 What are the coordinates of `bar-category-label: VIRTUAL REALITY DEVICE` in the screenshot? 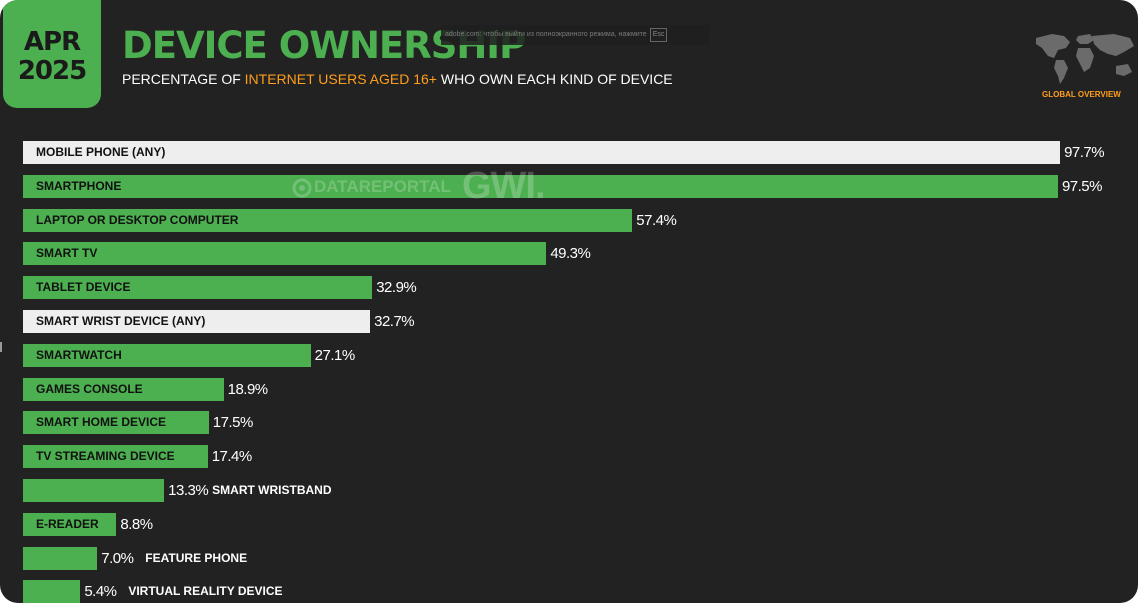 It's located at (205, 591).